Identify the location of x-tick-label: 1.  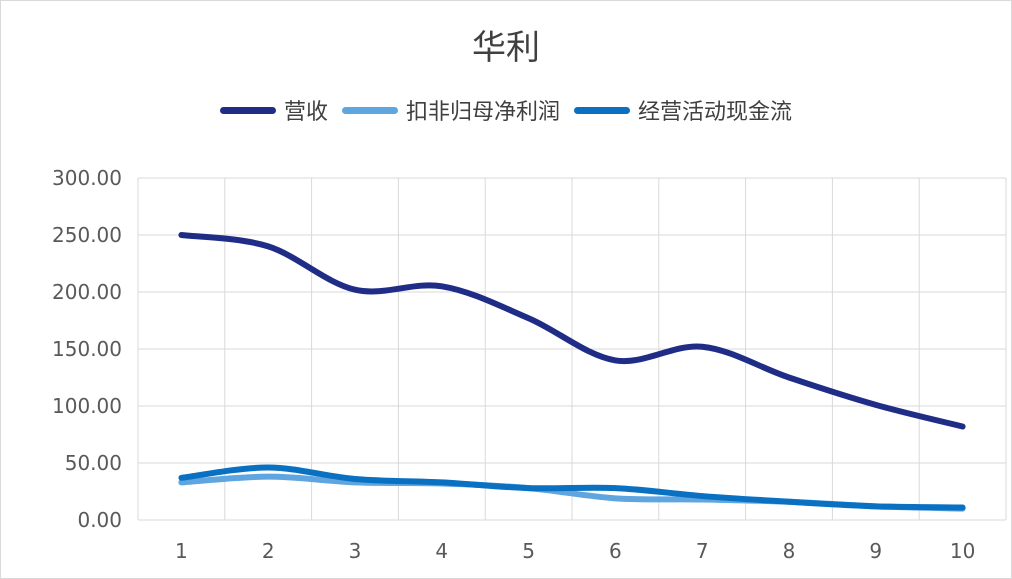
(181, 551).